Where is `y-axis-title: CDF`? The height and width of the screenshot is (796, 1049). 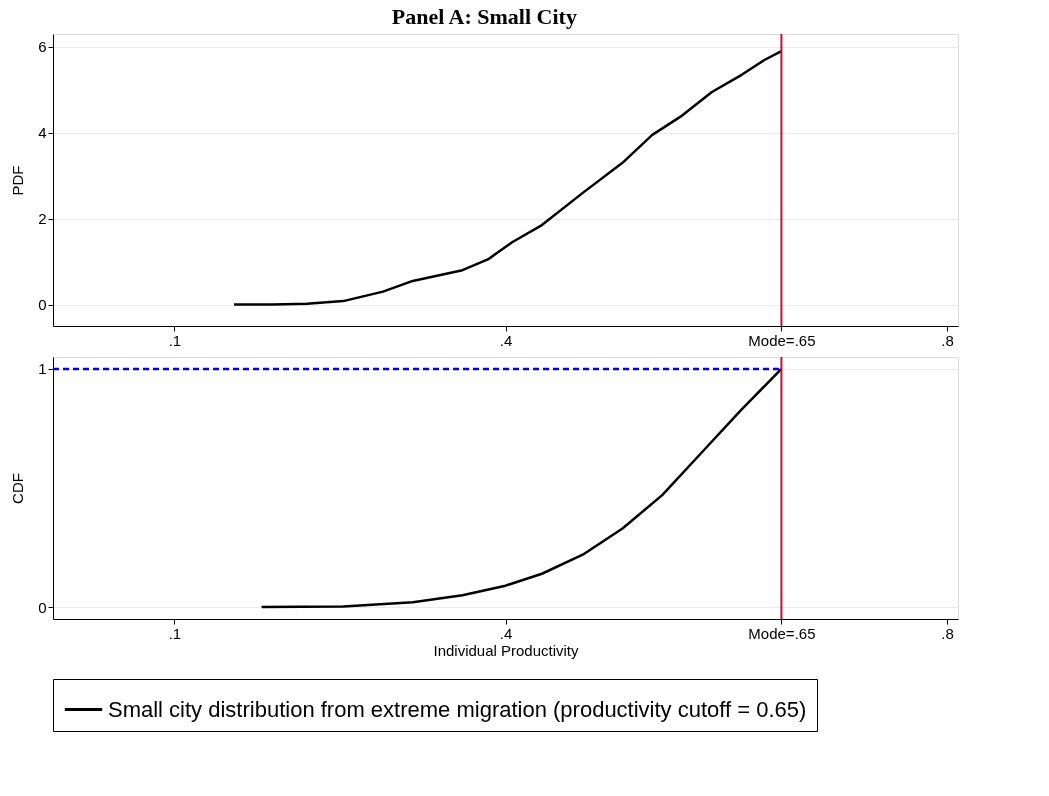 y-axis-title: CDF is located at coordinates (18, 488).